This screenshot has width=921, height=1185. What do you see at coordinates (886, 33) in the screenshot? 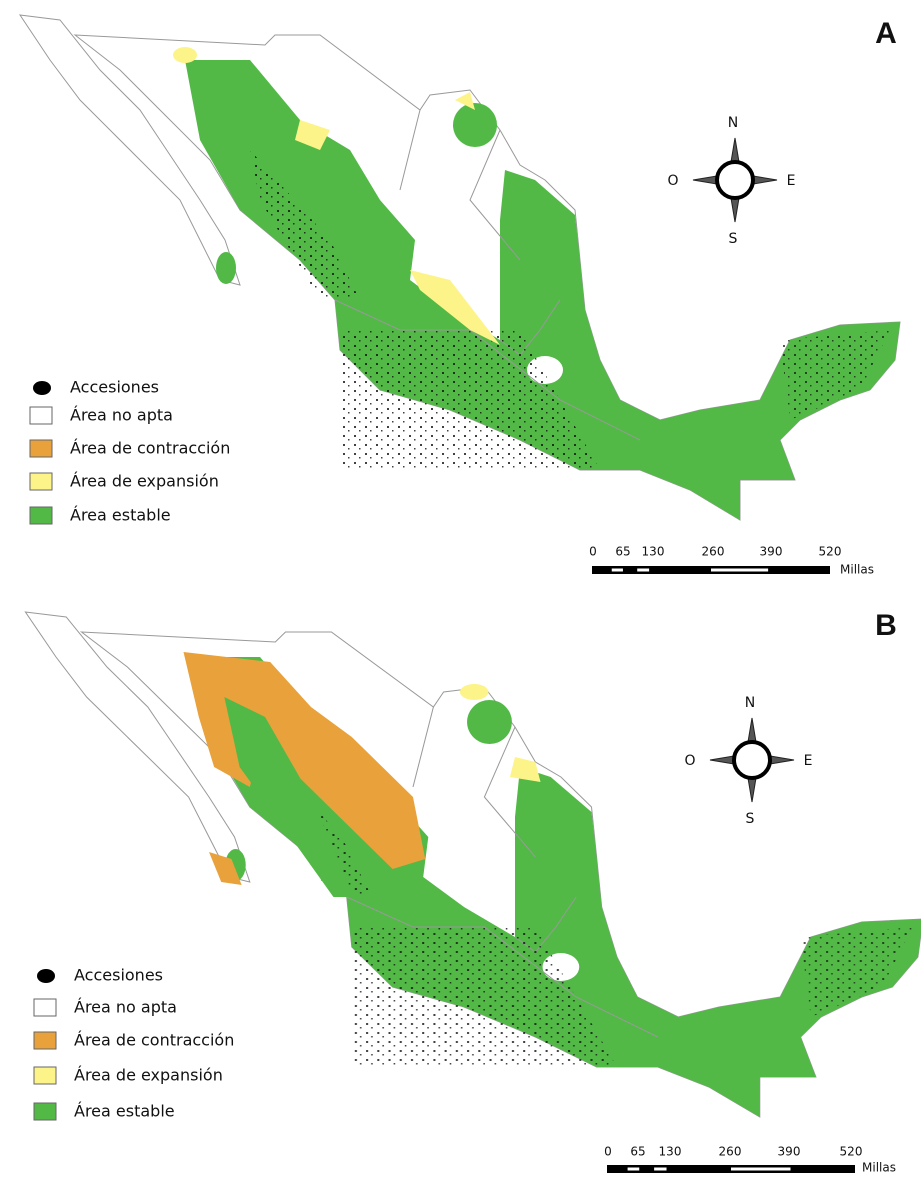
I see `panel-label: A` at bounding box center [886, 33].